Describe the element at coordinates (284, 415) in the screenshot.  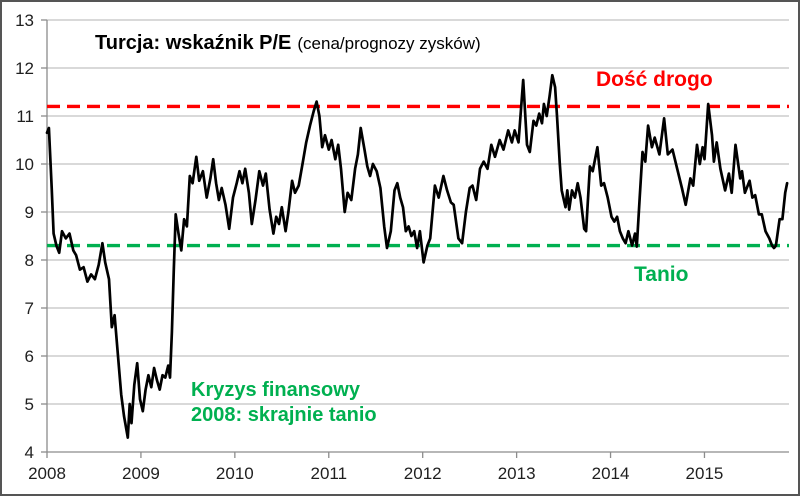
I see `annotation-crisis-line2: 2008: skrajnie tanio` at that location.